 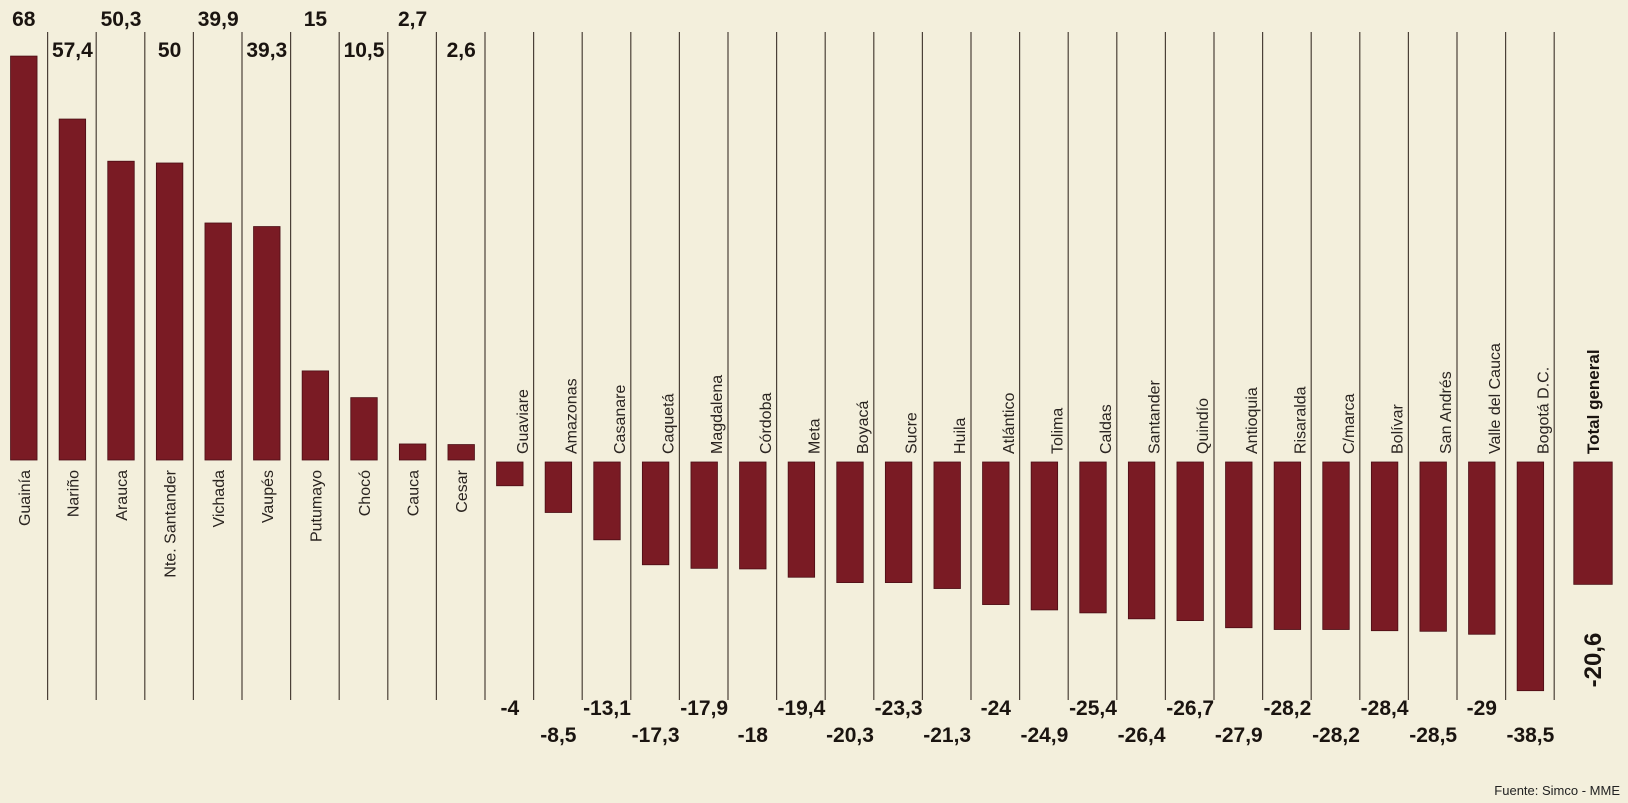 What do you see at coordinates (1593, 401) in the screenshot?
I see `category-label: Total general` at bounding box center [1593, 401].